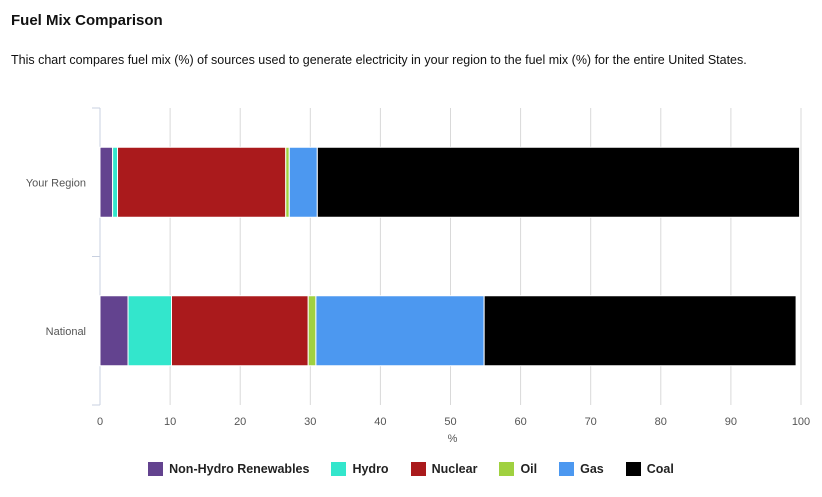 This screenshot has width=822, height=497. What do you see at coordinates (453, 439) in the screenshot?
I see `x-axis-label: %` at bounding box center [453, 439].